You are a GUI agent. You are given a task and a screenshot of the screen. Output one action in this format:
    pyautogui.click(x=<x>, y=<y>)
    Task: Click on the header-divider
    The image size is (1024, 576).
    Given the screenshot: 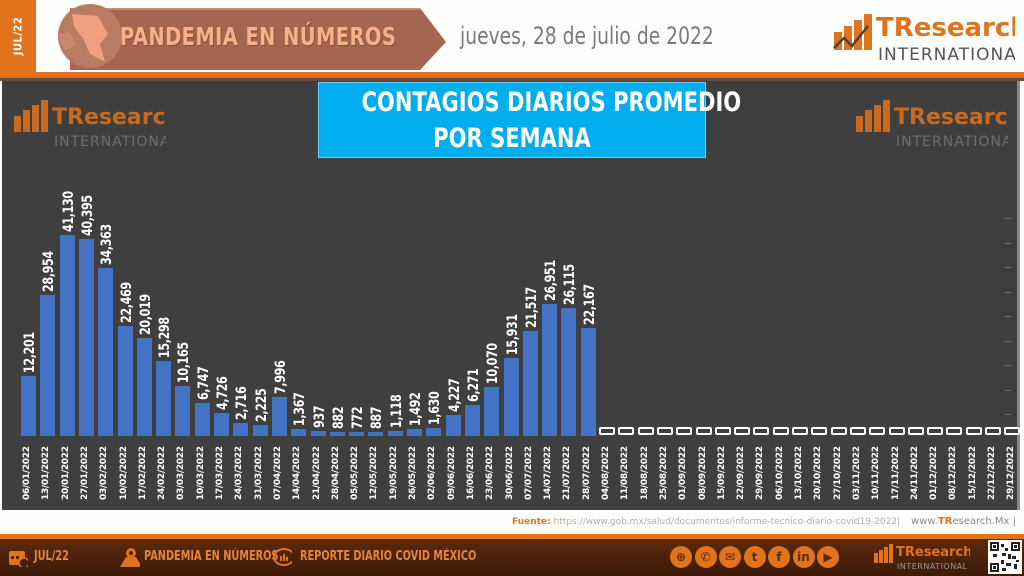 What is the action you would take?
    pyautogui.click(x=512, y=75)
    